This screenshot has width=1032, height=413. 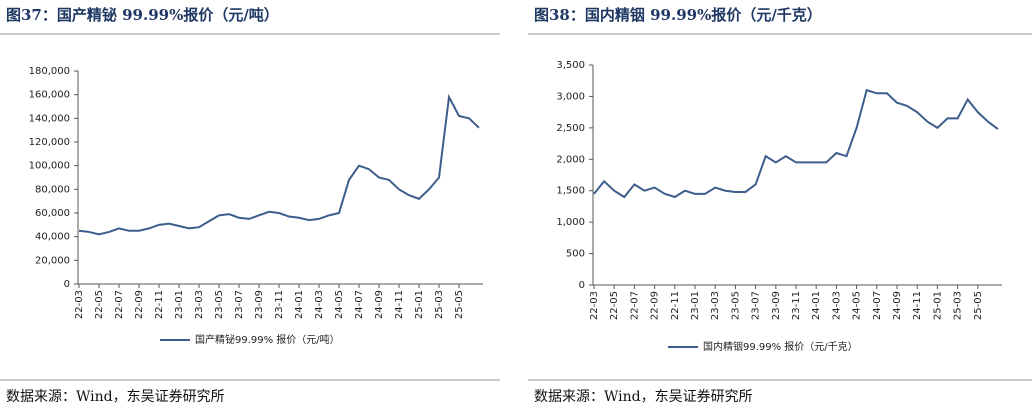 What do you see at coordinates (49, 166) in the screenshot?
I see `y-tick-label: 100,000` at bounding box center [49, 166].